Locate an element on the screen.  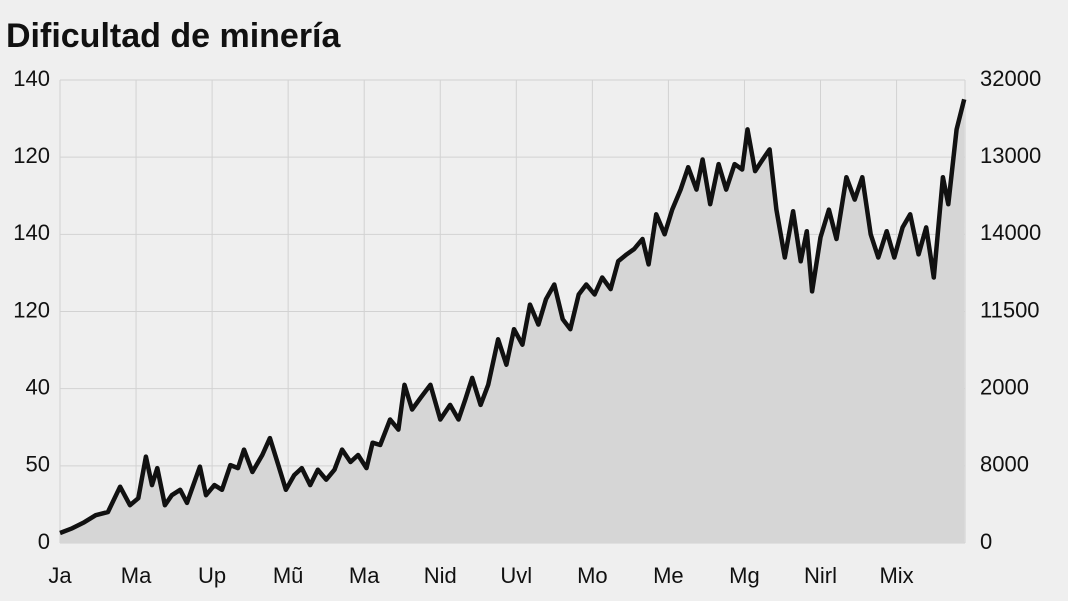
y-tick-label: 40 is located at coordinates (38, 386).